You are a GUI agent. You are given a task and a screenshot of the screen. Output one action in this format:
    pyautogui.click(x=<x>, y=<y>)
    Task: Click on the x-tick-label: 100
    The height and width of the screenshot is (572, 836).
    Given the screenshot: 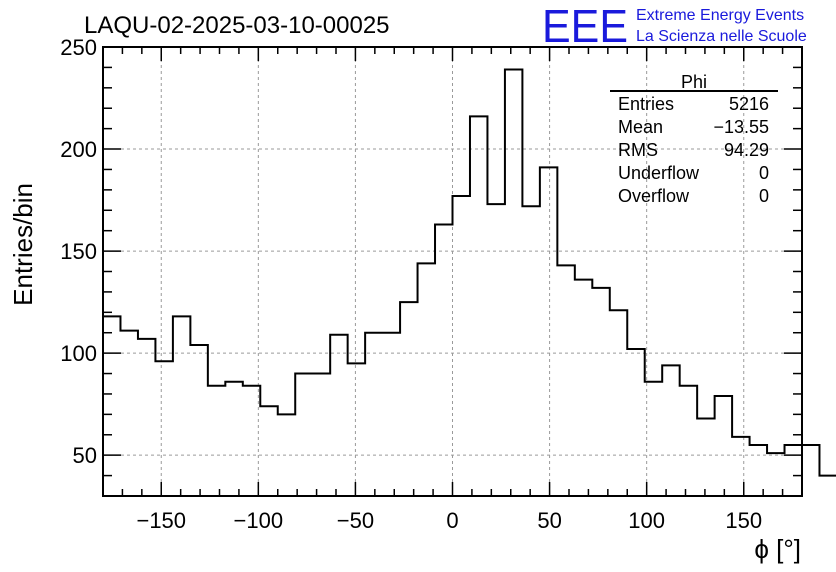 What is the action you would take?
    pyautogui.click(x=646, y=520)
    